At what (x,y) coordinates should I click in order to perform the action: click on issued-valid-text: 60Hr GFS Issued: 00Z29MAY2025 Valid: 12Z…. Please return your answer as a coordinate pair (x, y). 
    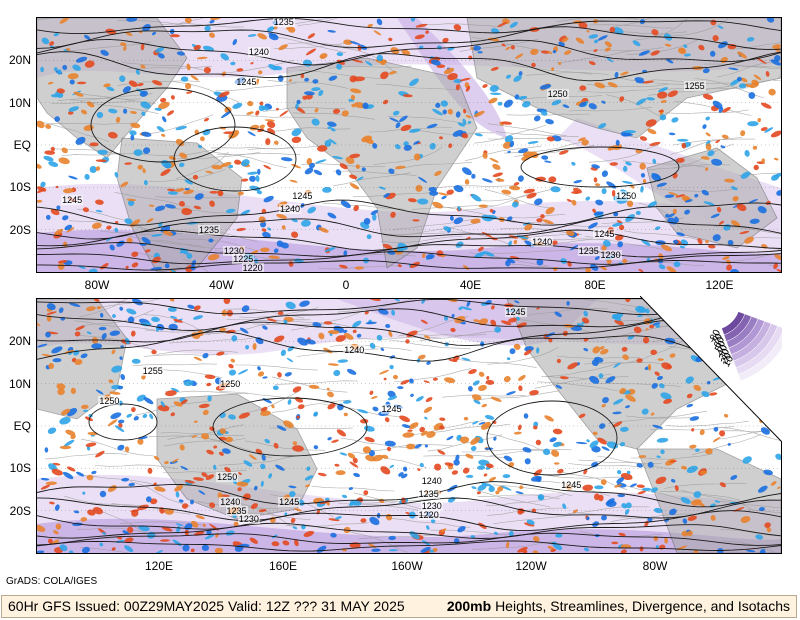
    Looking at the image, I should click on (206, 606).